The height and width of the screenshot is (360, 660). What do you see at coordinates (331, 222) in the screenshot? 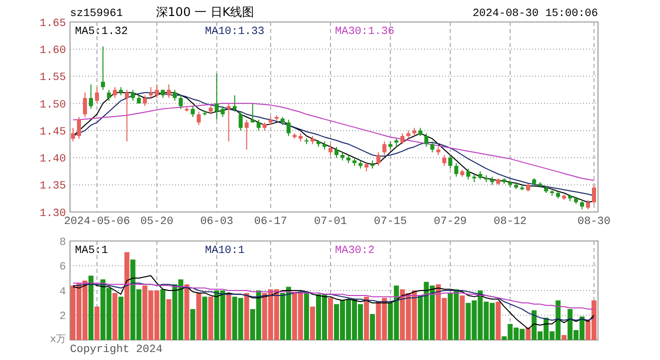
I see `x-tick-label: 07-01` at bounding box center [331, 222].